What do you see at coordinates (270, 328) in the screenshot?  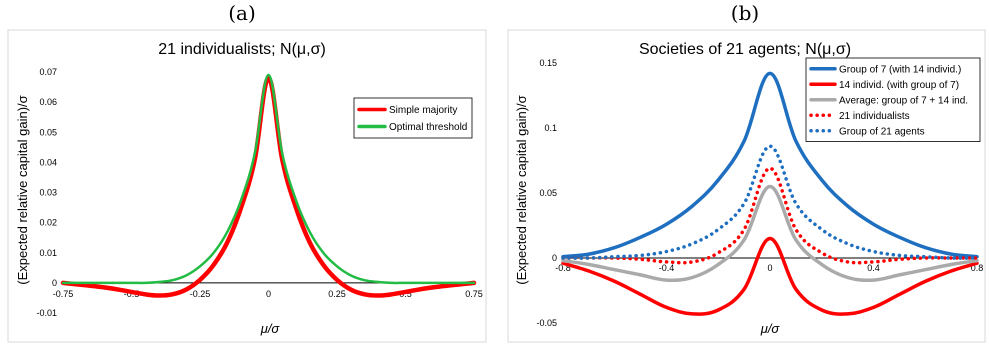 I see `chart-a-xlabel: μ/σ` at bounding box center [270, 328].